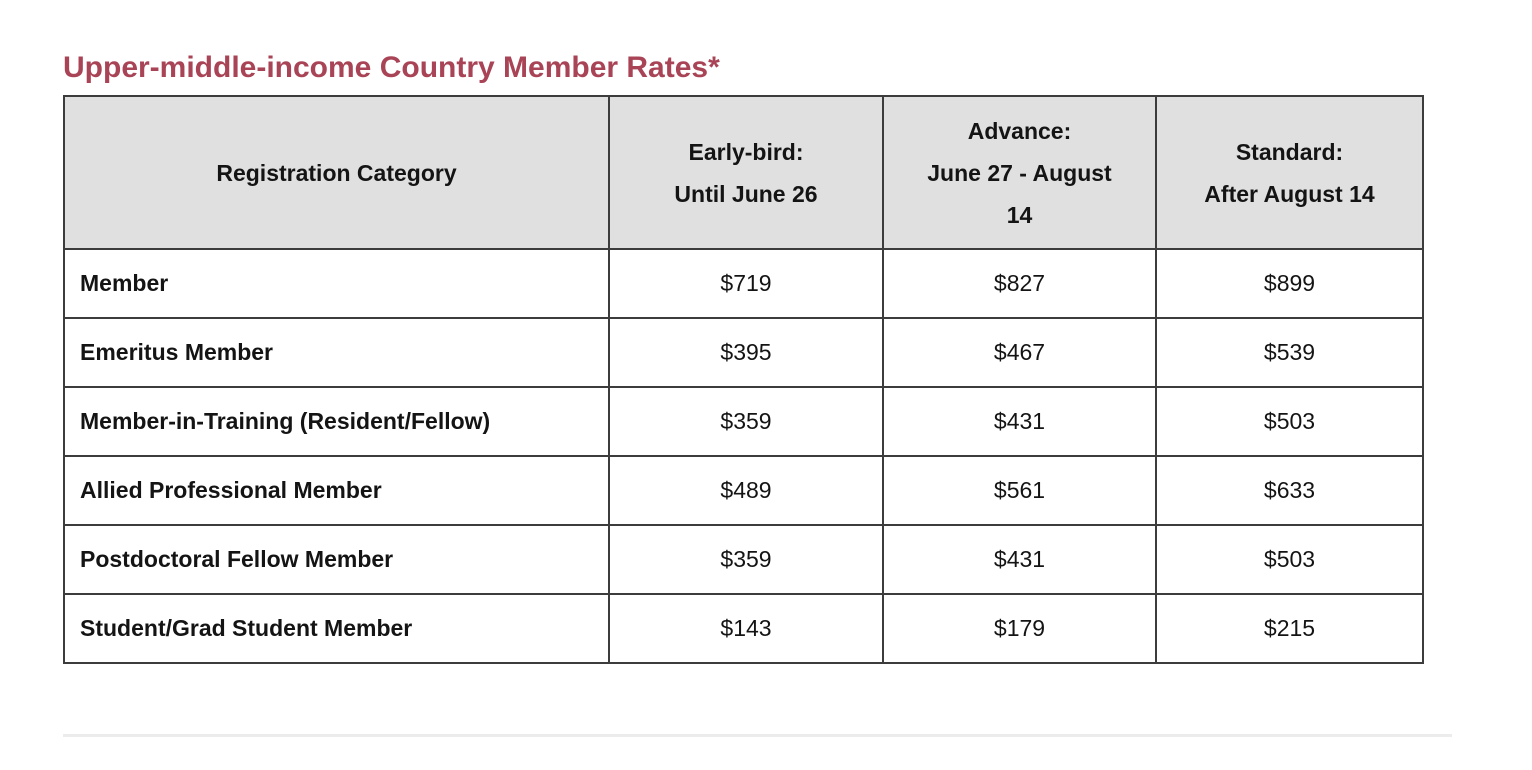 The width and height of the screenshot is (1532, 770). I want to click on row-emeritus-member: Emeritus Member $395 $467 $539, so click(743, 352).